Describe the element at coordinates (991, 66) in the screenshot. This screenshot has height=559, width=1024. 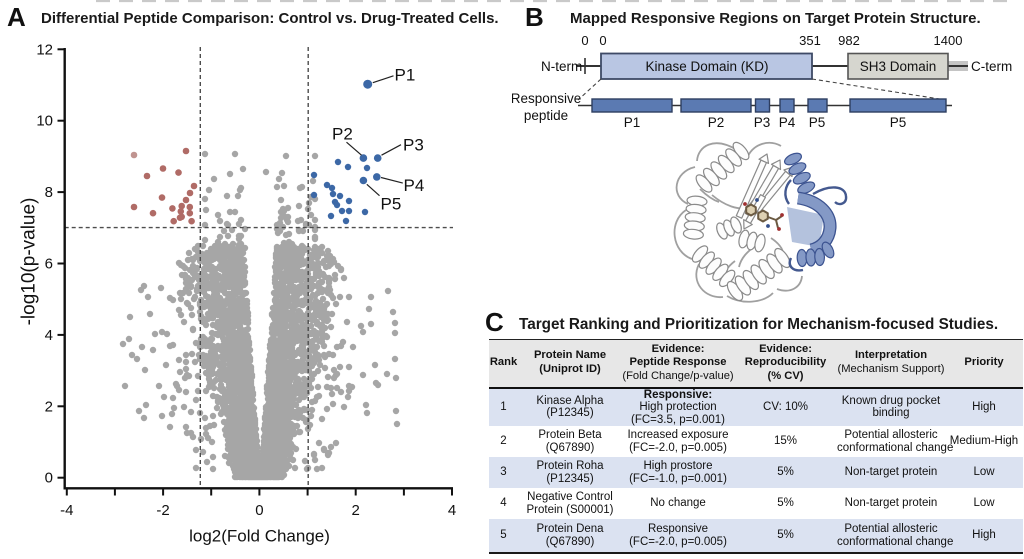
I see `svg-text: C-term` at that location.